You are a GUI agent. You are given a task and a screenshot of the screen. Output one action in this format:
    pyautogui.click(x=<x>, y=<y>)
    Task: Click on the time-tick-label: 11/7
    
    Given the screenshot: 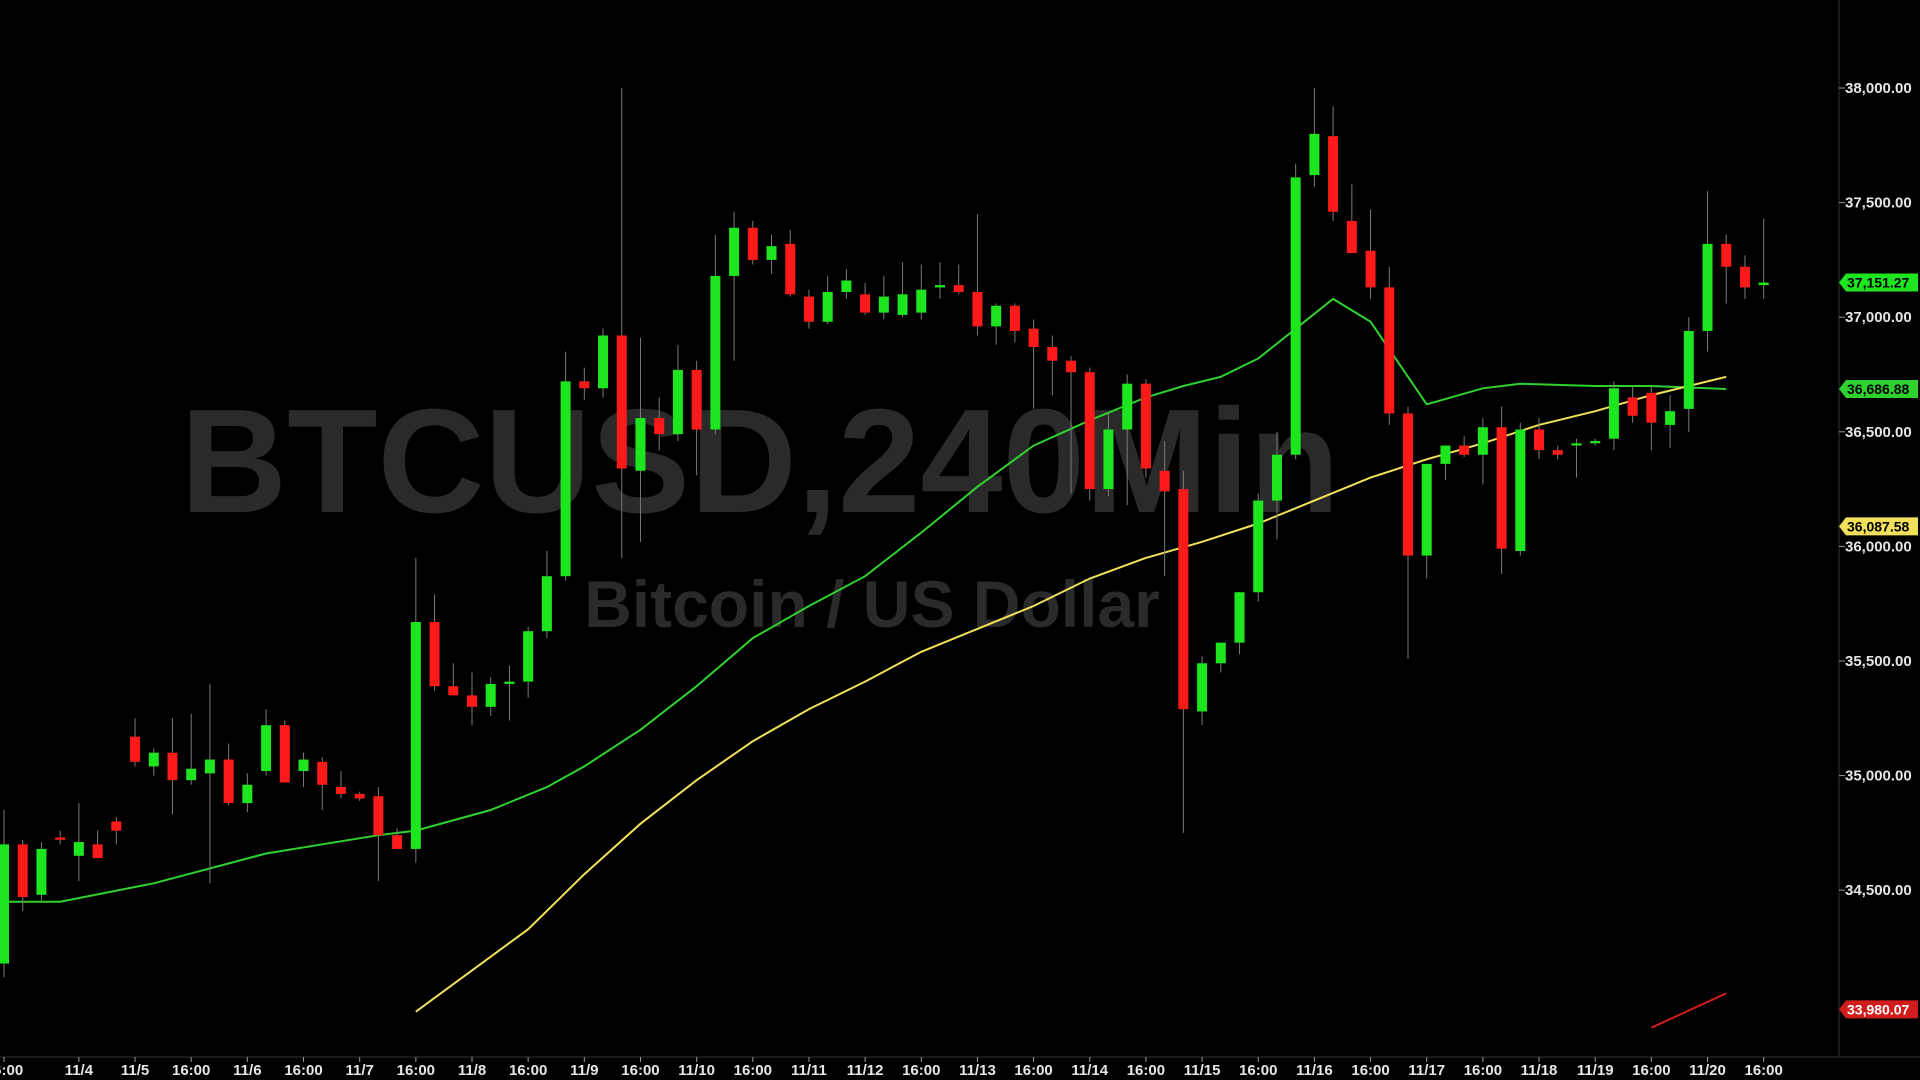 What is the action you would take?
    pyautogui.click(x=359, y=1070)
    